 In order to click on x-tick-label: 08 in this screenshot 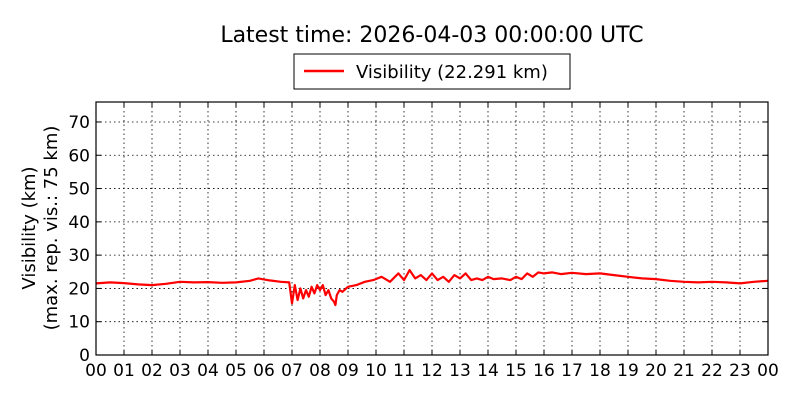, I will do `click(320, 371)`.